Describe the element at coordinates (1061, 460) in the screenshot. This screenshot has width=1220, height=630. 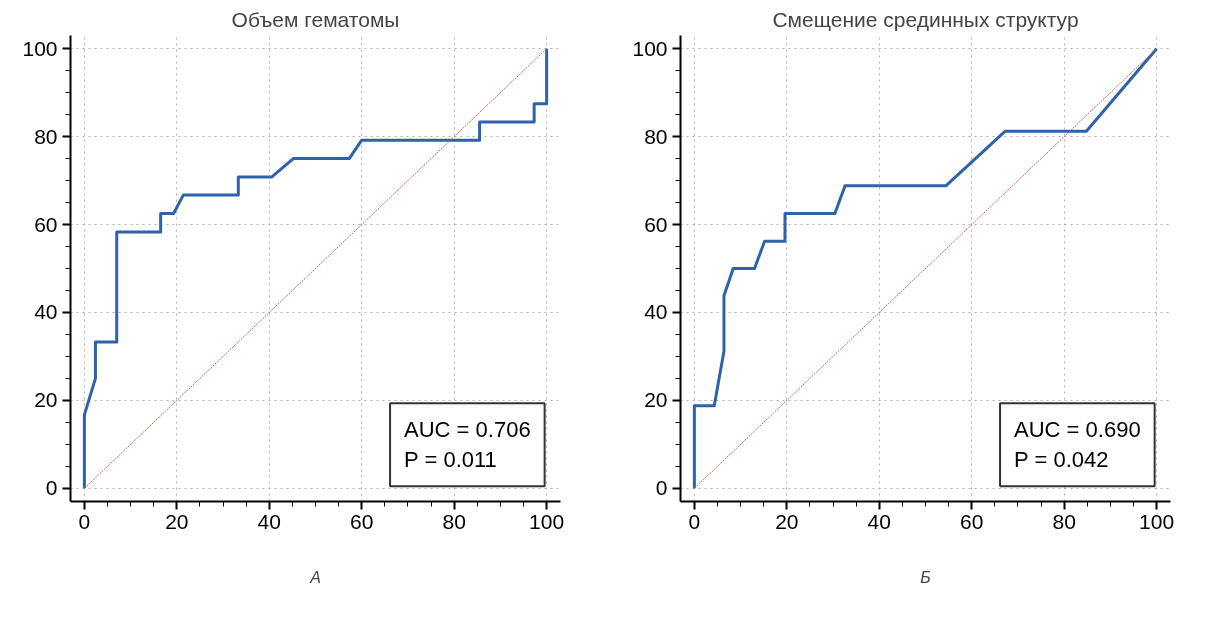
I see `annotation: P = 0.042` at that location.